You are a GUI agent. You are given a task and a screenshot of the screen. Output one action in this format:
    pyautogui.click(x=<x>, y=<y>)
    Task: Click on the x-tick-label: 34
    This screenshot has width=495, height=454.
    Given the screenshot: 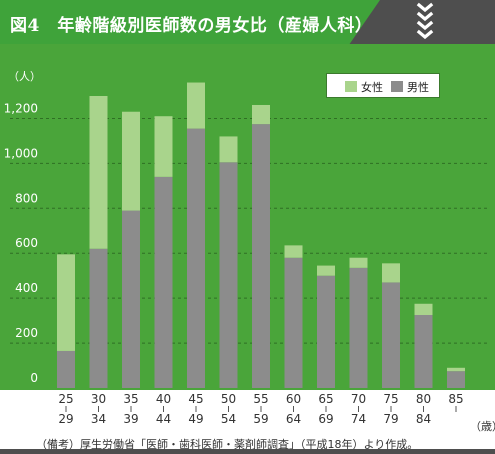 What is the action you would take?
    pyautogui.click(x=98, y=419)
    